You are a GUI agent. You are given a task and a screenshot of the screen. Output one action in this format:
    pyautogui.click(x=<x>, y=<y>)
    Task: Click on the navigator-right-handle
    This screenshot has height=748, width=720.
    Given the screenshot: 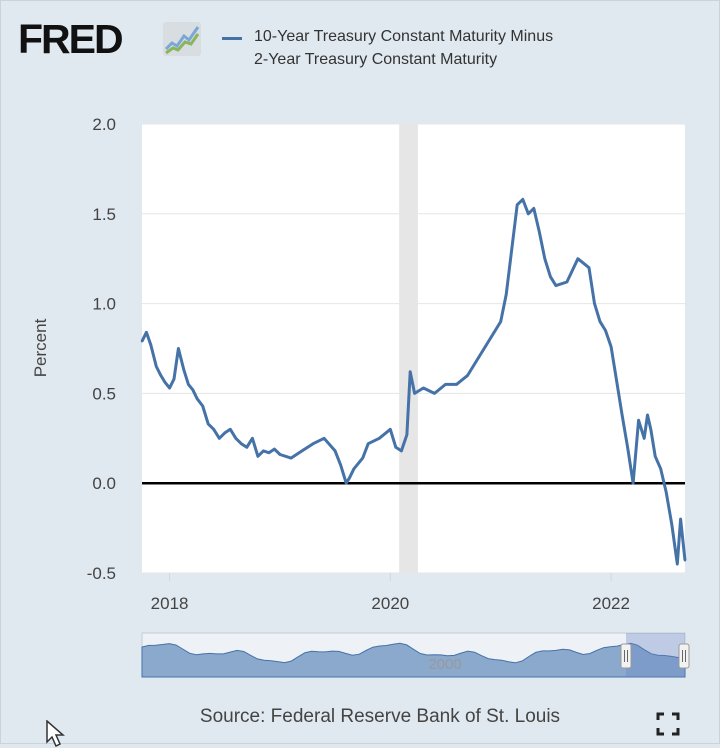 What is the action you would take?
    pyautogui.click(x=684, y=656)
    